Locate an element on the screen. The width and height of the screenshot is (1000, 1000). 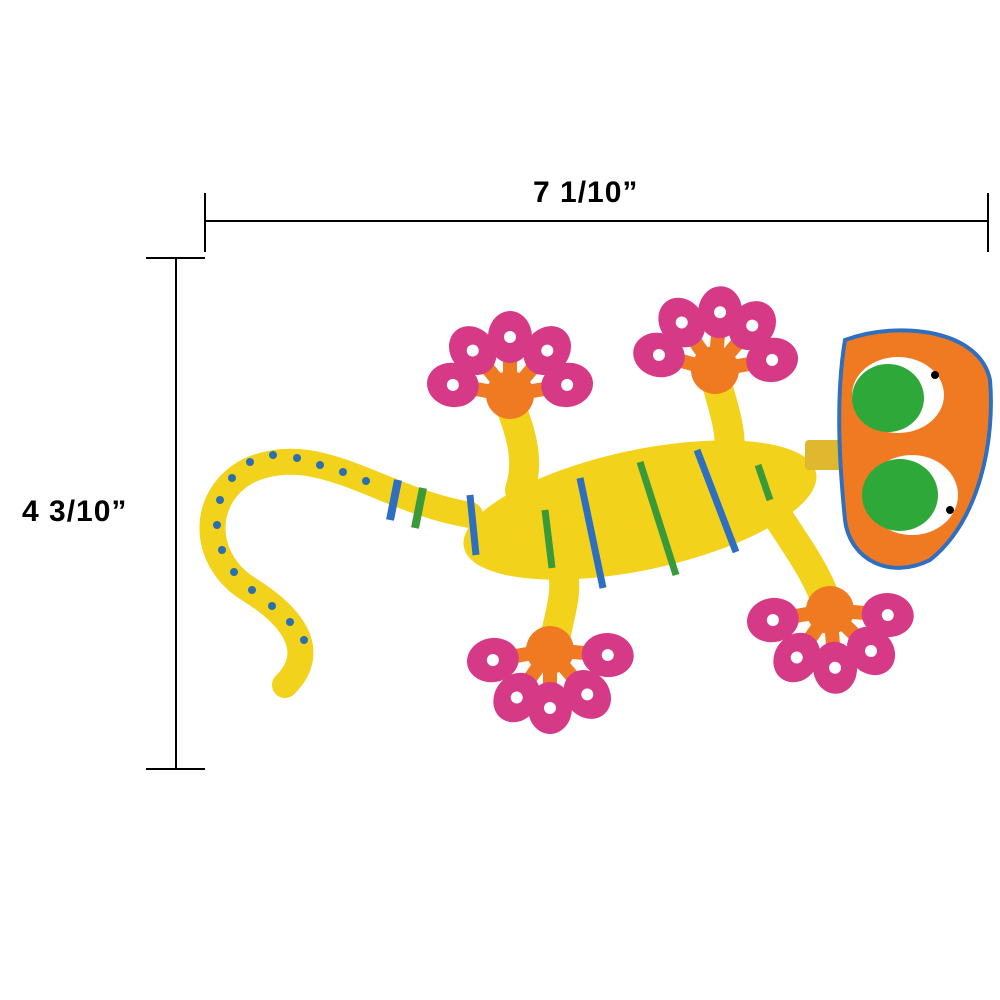
body-stripes is located at coordinates (620, 518).